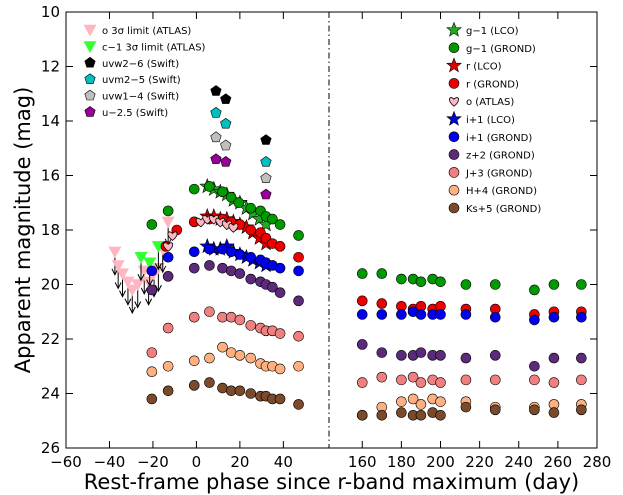 This screenshot has width=623, height=495. I want to click on point-c_lim, so click(150, 263).